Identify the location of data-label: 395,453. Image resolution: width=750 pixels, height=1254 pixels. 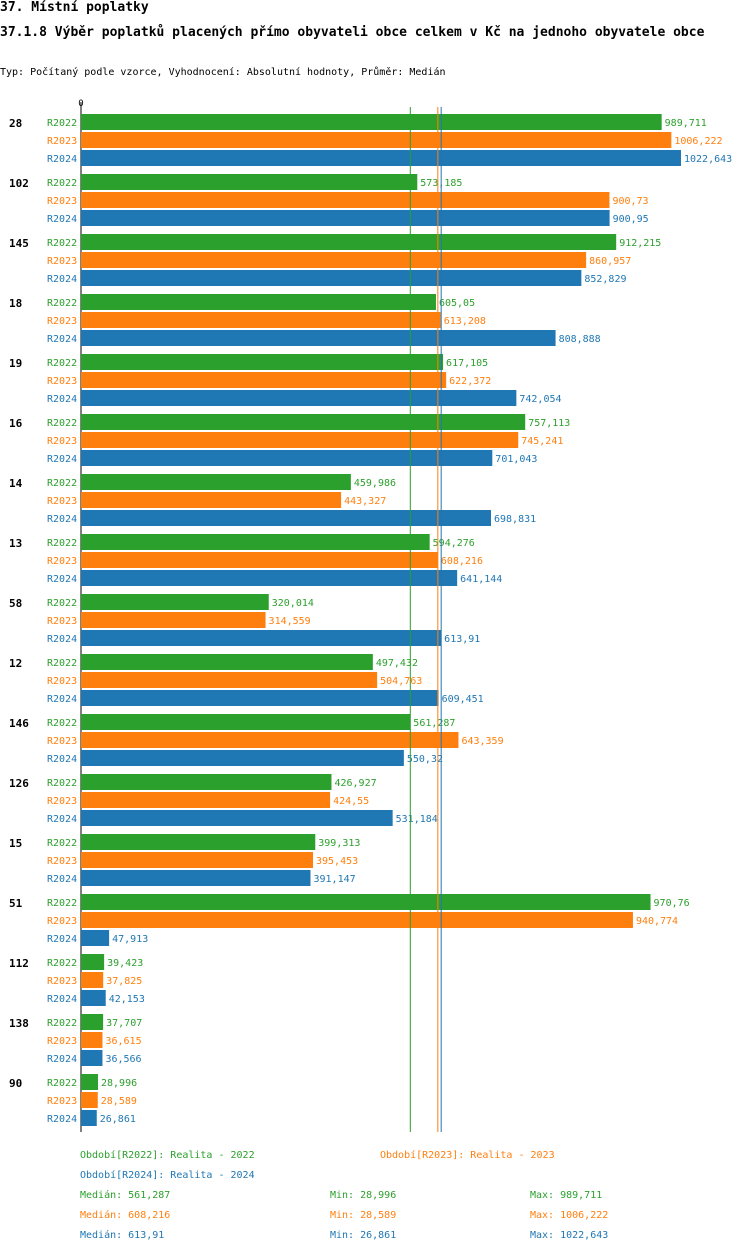
(337, 861).